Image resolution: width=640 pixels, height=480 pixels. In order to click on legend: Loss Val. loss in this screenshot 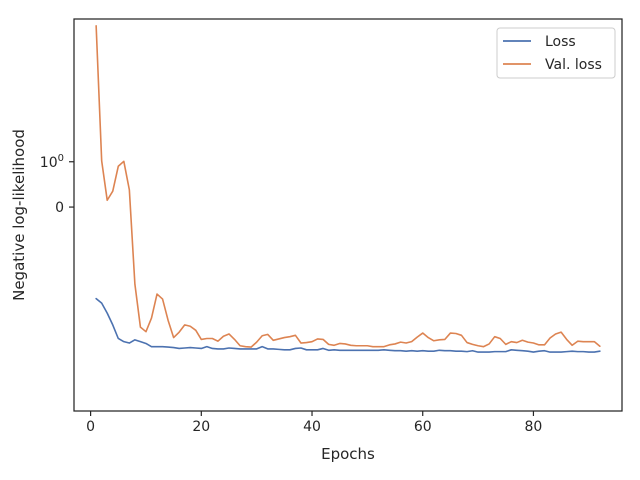, I will do `click(556, 53)`.